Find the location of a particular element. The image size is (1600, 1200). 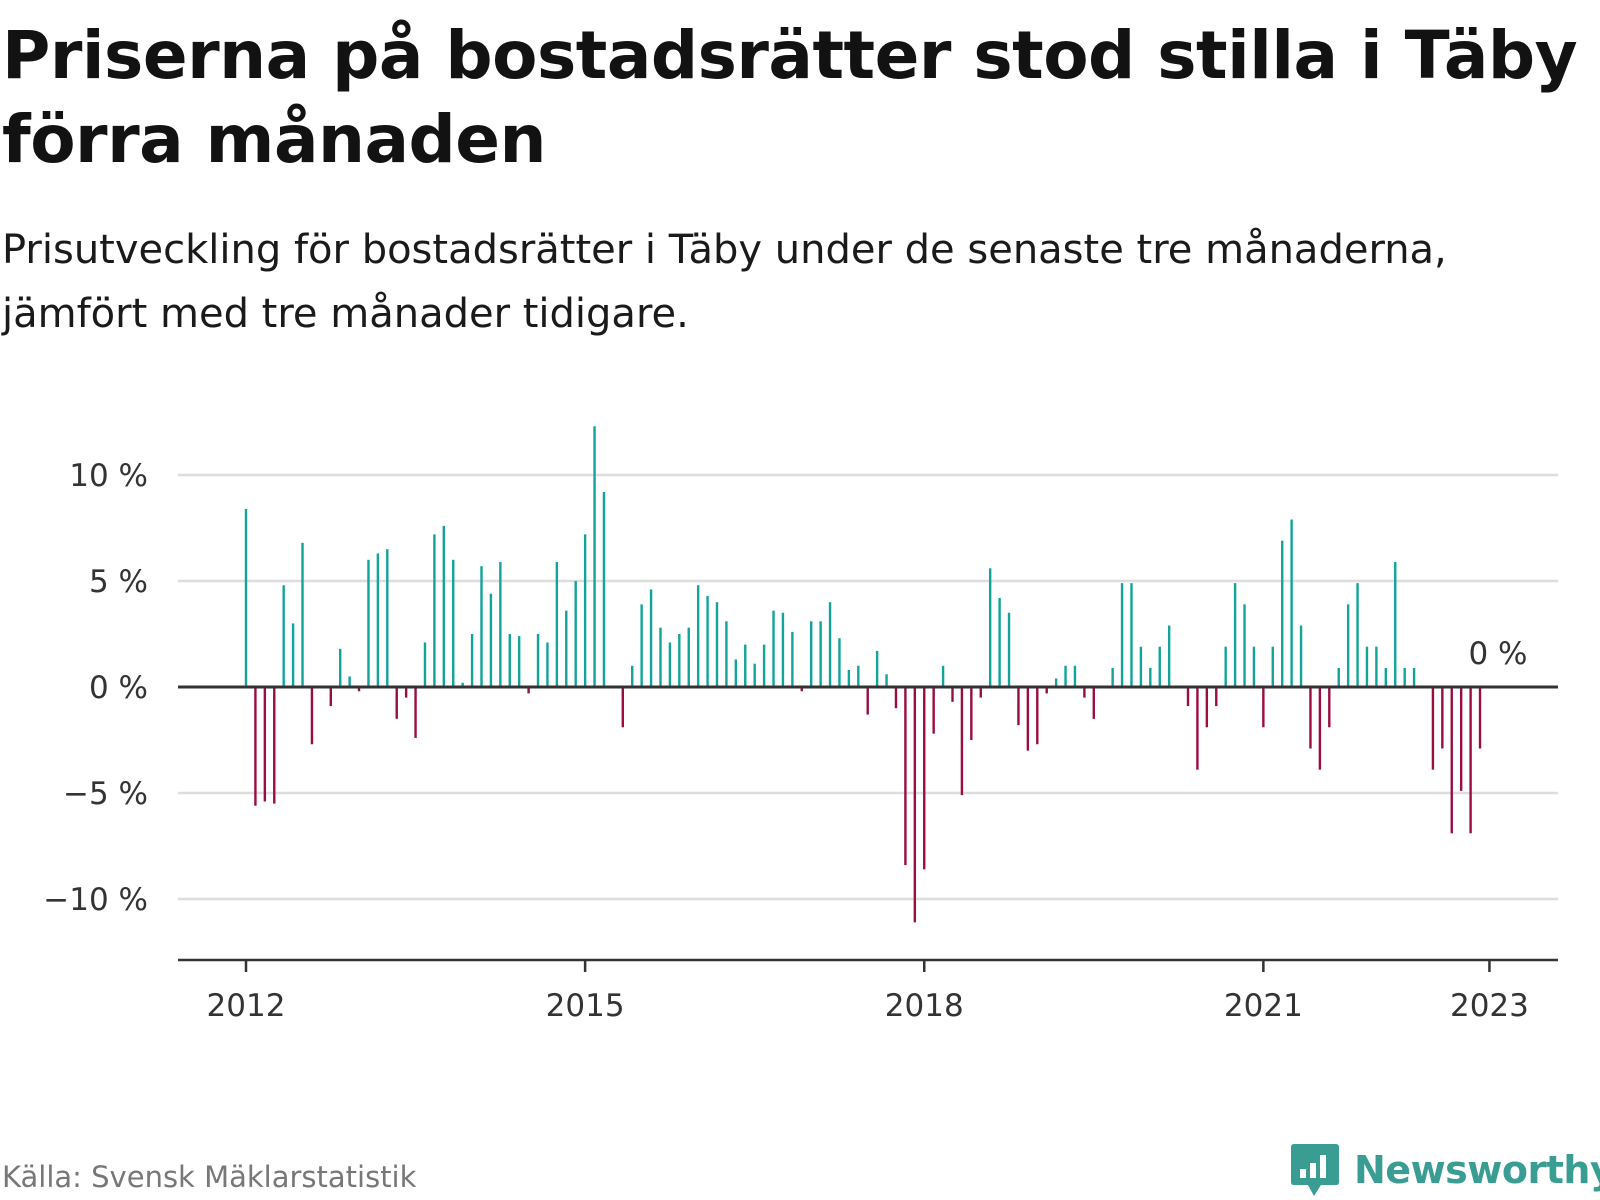

y-axis-ticks: 10 % 5 % 0 % −5 % −10 % is located at coordinates (95, 688).